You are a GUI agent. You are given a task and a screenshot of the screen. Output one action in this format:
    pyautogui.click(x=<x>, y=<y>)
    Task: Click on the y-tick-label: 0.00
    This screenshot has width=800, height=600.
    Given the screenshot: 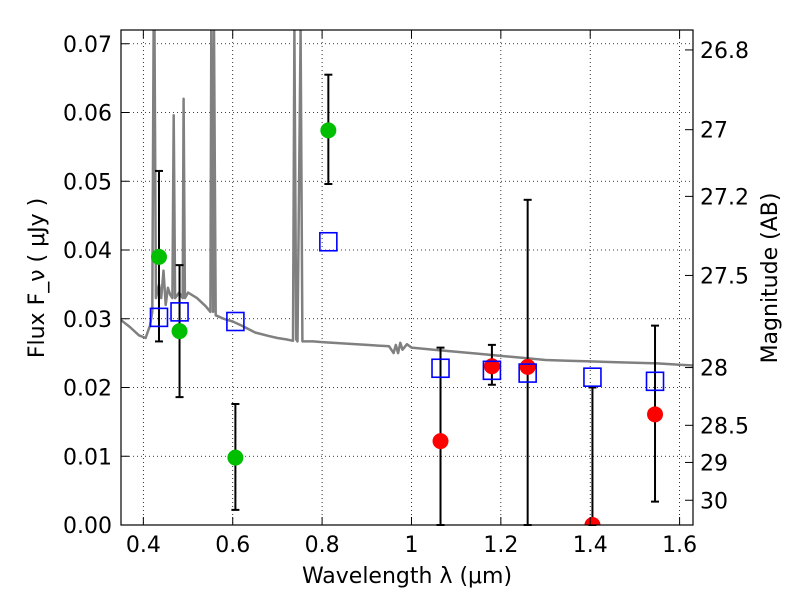 What is the action you would take?
    pyautogui.click(x=87, y=526)
    